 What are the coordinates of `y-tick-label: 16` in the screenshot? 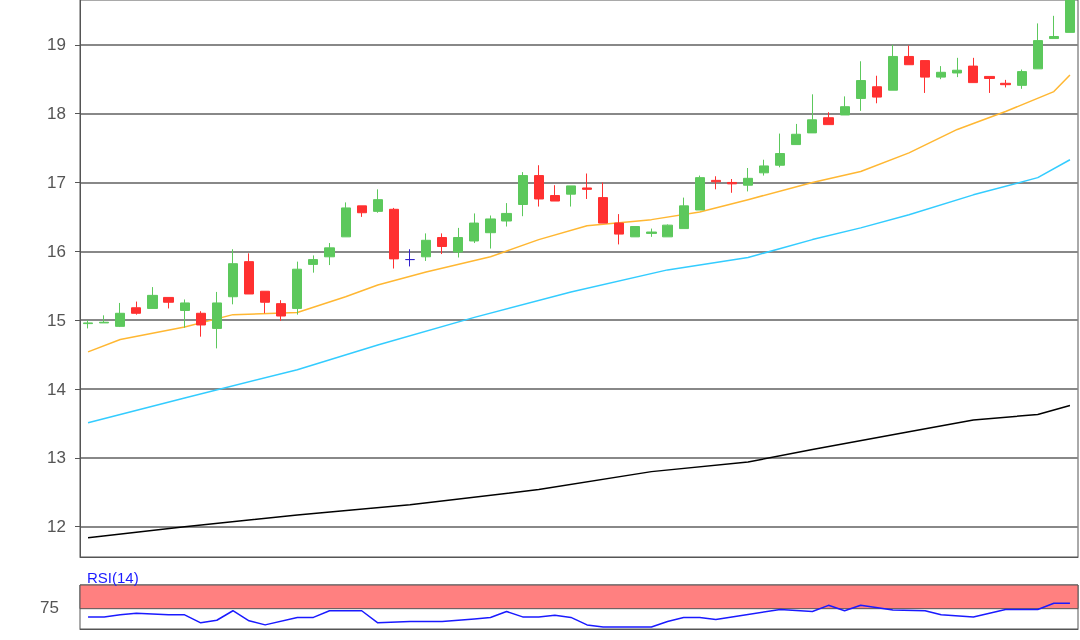 It's located at (56, 251).